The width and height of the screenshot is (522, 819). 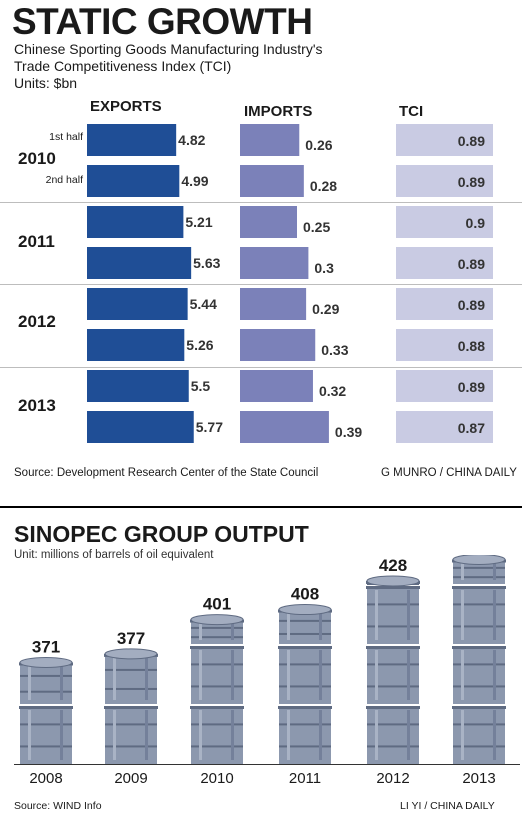 What do you see at coordinates (46, 83) in the screenshot?
I see `chart-units: Units: $bn` at bounding box center [46, 83].